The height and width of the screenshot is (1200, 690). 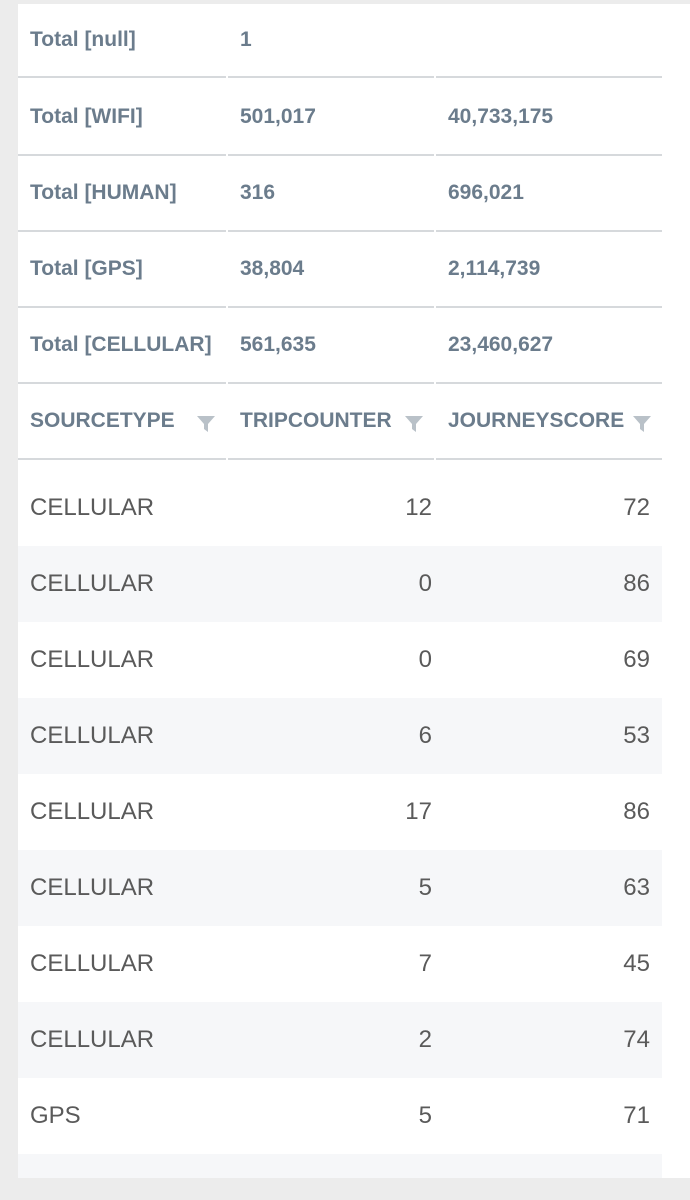 I want to click on top-strip, so click(x=345, y=2).